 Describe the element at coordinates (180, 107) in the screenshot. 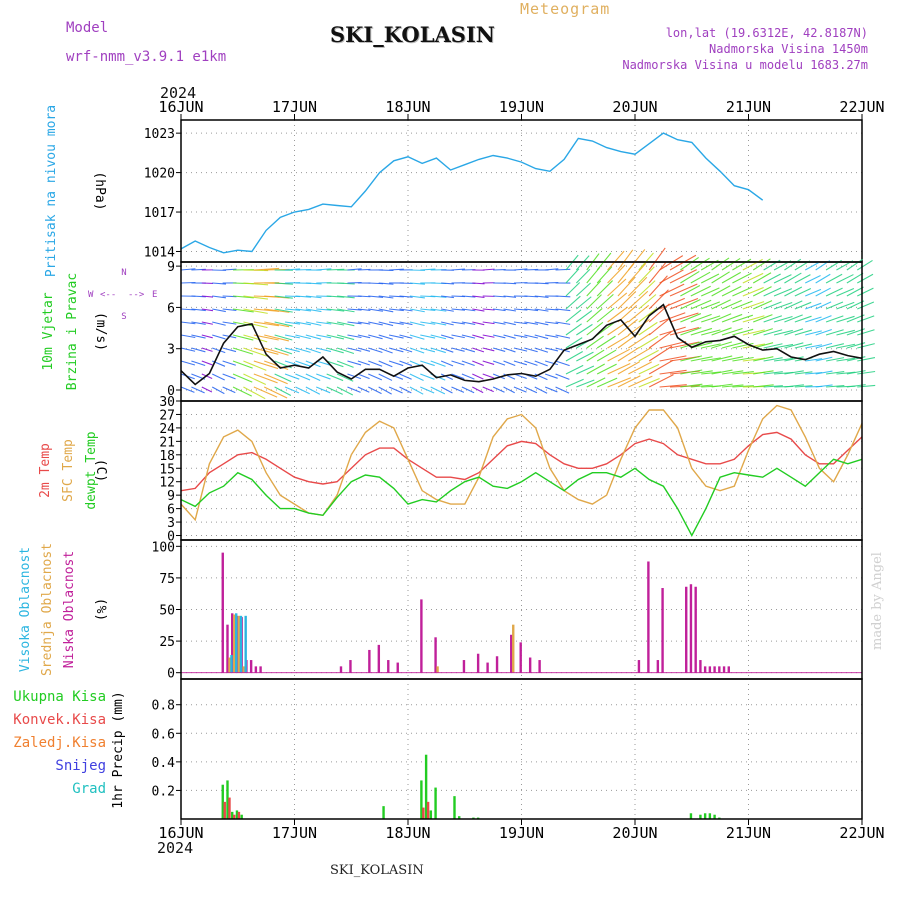

I see `x-tick-label-top: 16JUN` at that location.